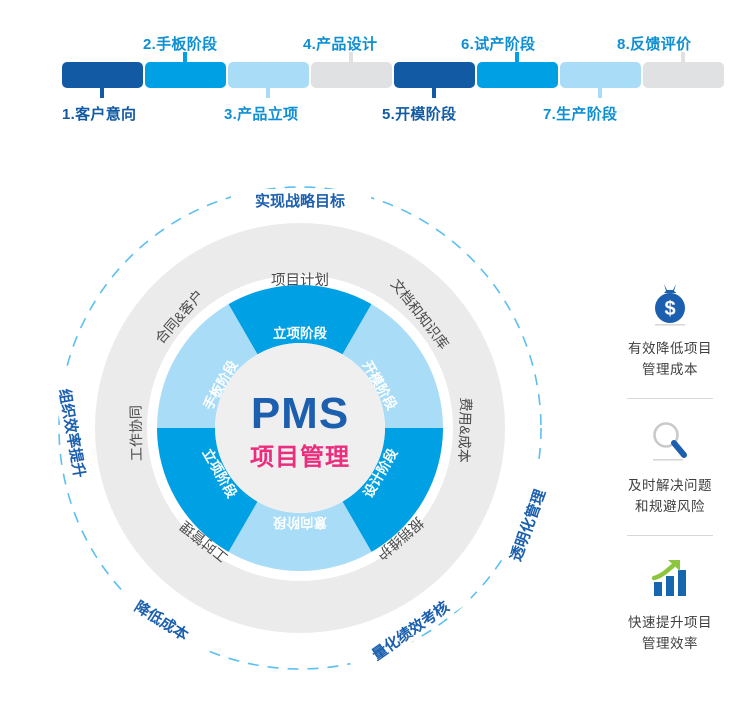  What do you see at coordinates (670, 359) in the screenshot?
I see `feature-text-0: 有效降低项目 管理成本` at bounding box center [670, 359].